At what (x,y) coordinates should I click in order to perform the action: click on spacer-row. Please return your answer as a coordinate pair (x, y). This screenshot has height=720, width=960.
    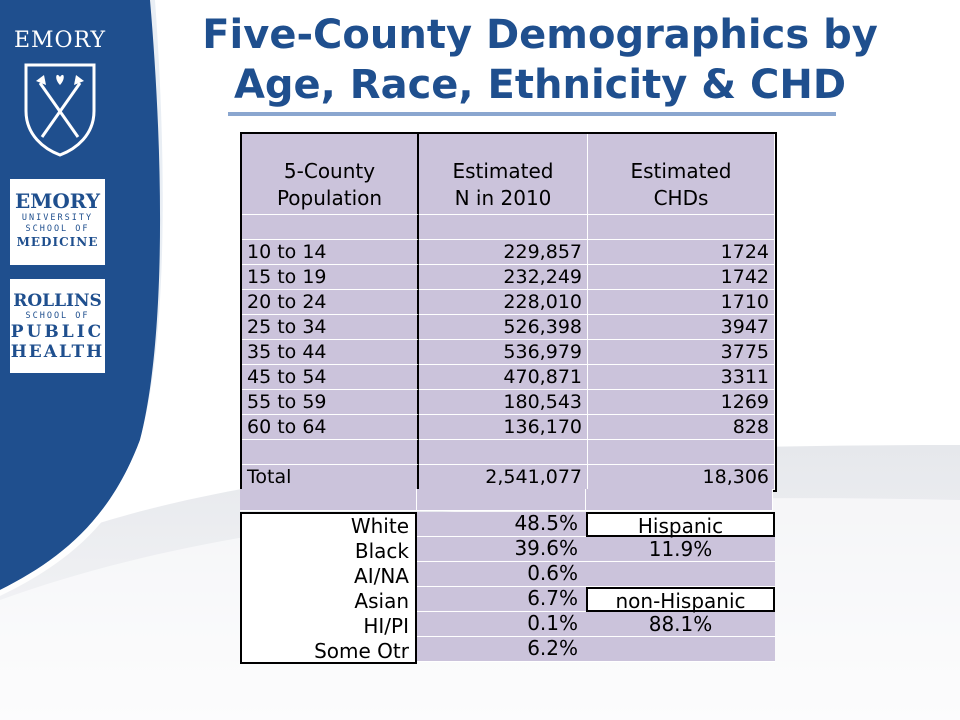
    Looking at the image, I should click on (506, 500).